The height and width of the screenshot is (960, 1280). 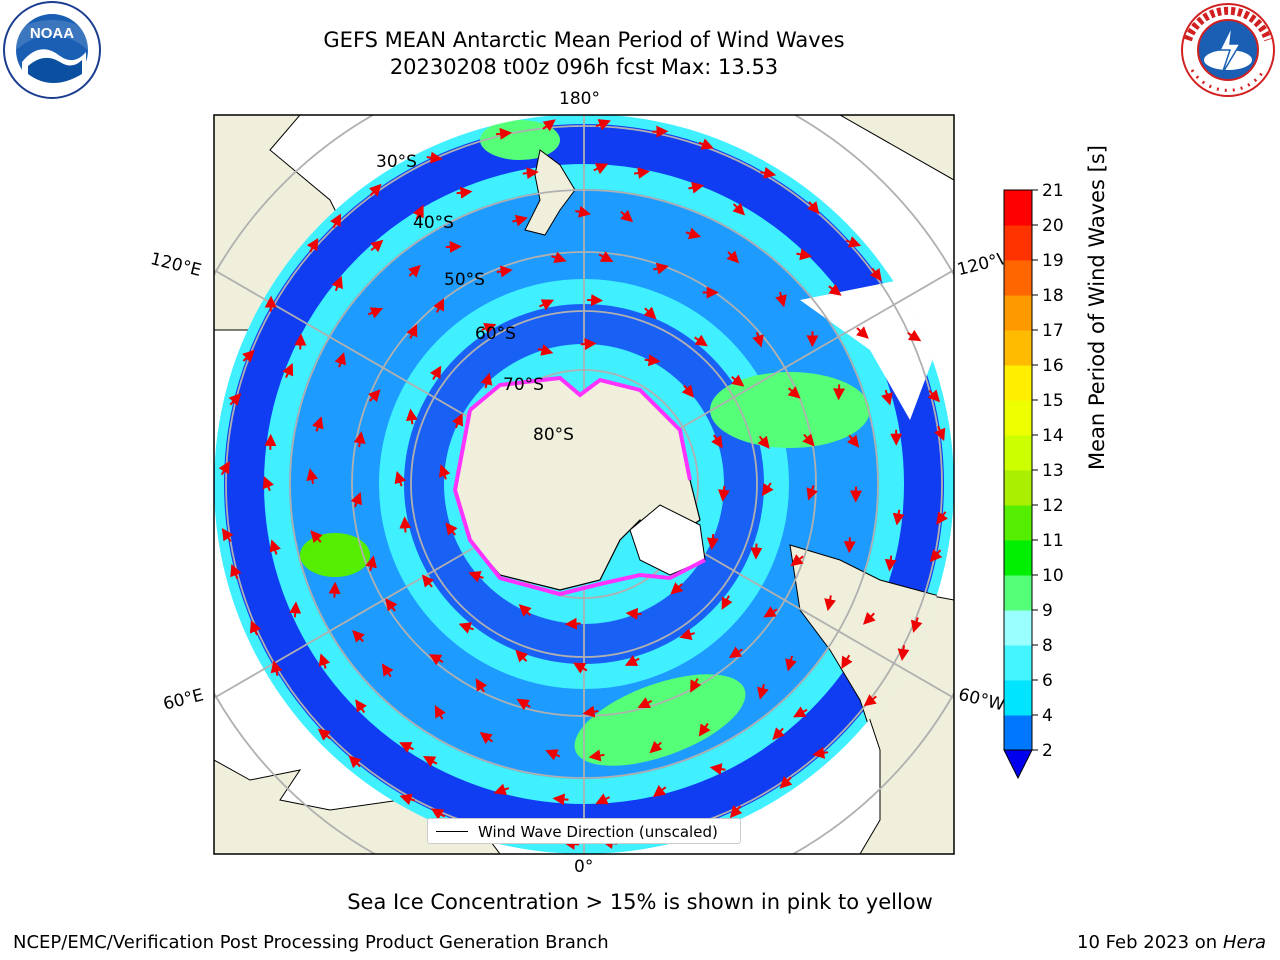 I want to click on noaa-logo-text: NOAA, so click(x=52, y=33).